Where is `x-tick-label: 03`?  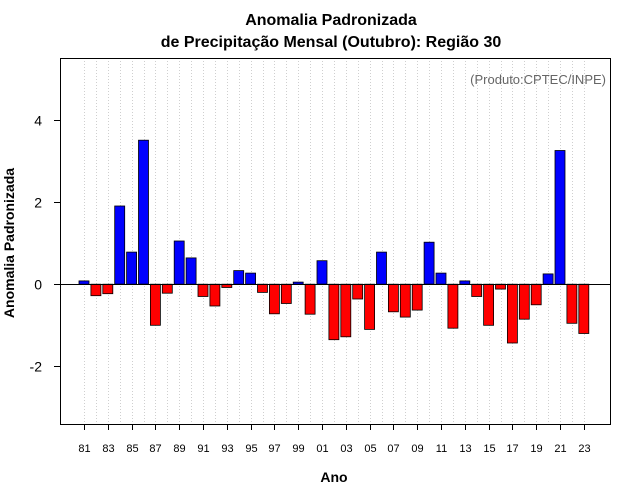 x-tick-label: 03 is located at coordinates (346, 449).